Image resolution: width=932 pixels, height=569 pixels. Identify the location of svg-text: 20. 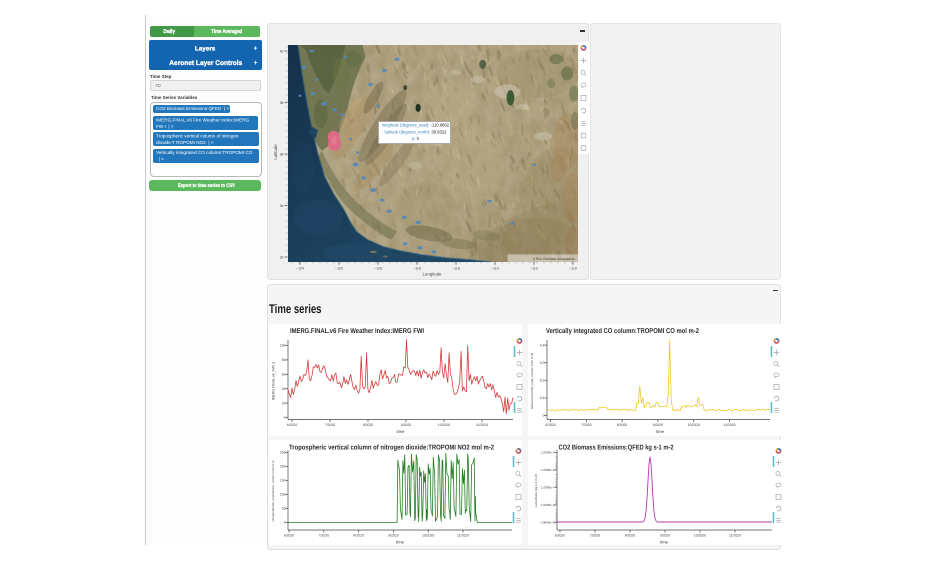
(284, 403).